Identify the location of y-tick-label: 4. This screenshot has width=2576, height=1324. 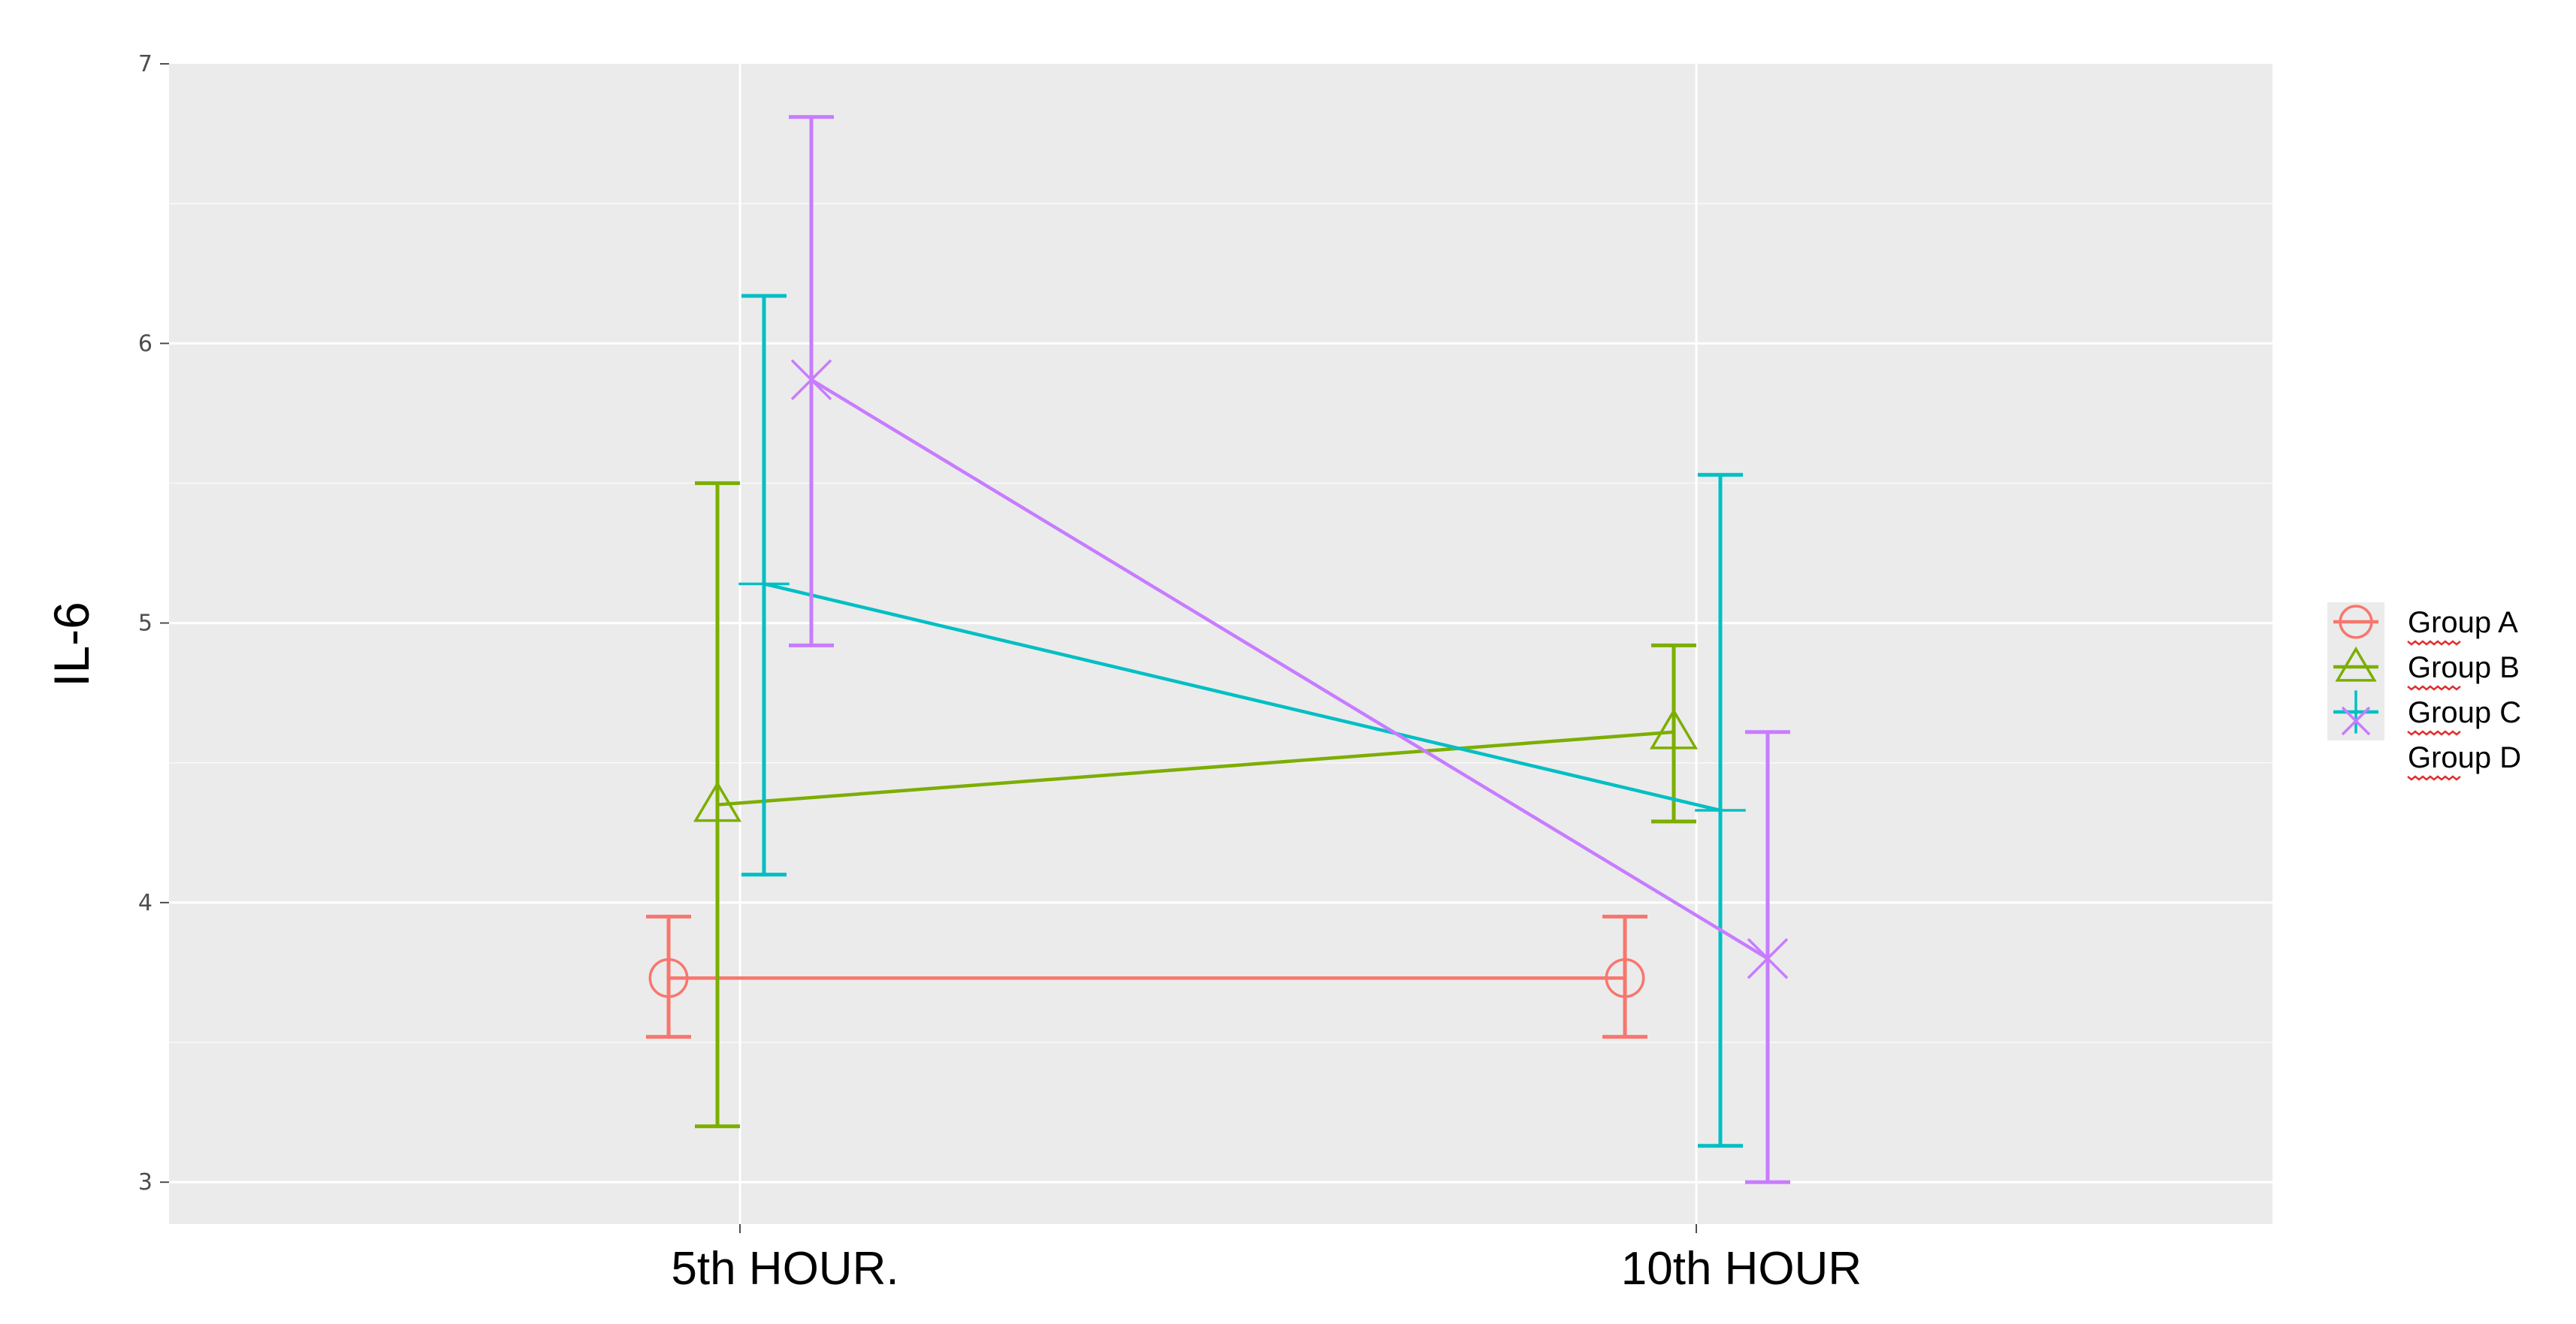
(145, 903).